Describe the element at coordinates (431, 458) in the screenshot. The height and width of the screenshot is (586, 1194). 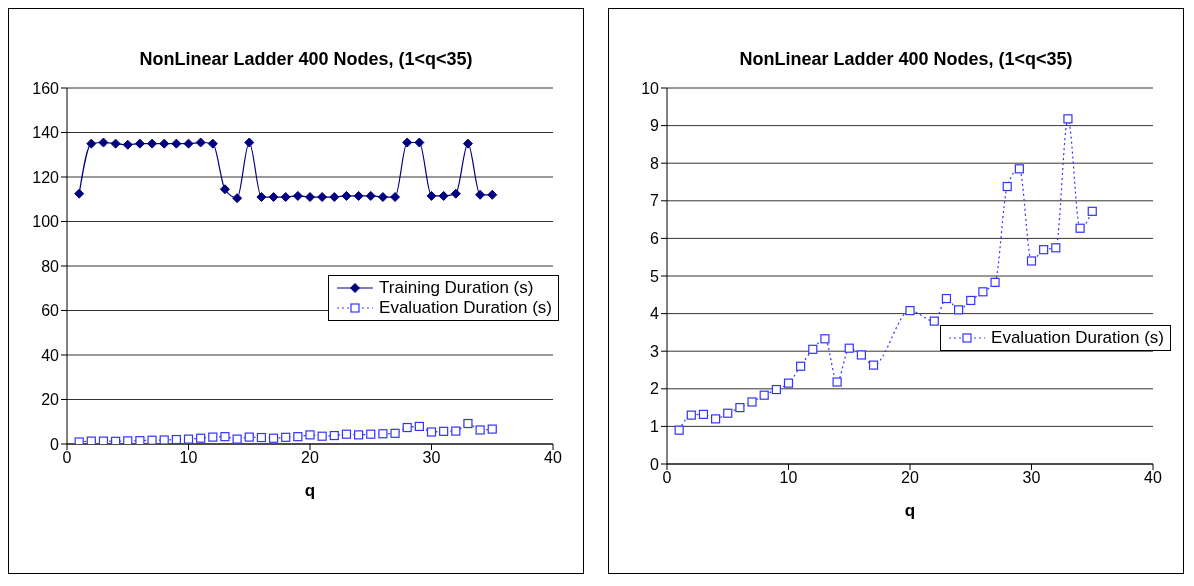
I see `x-tick-label: 30` at that location.